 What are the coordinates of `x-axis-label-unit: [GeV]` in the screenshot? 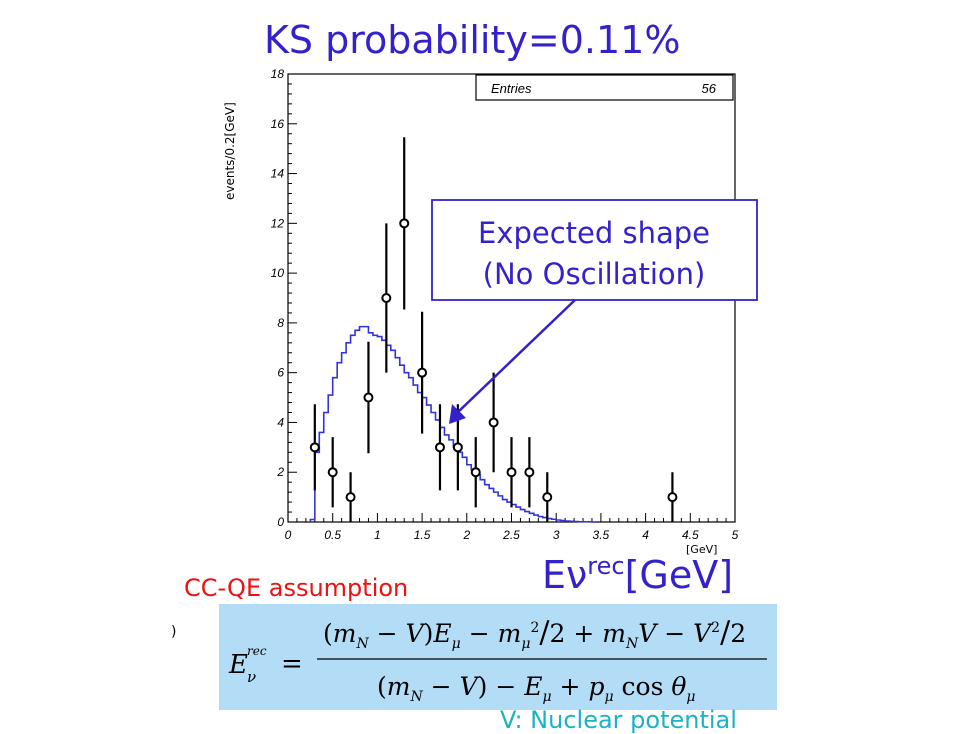 It's located at (679, 575).